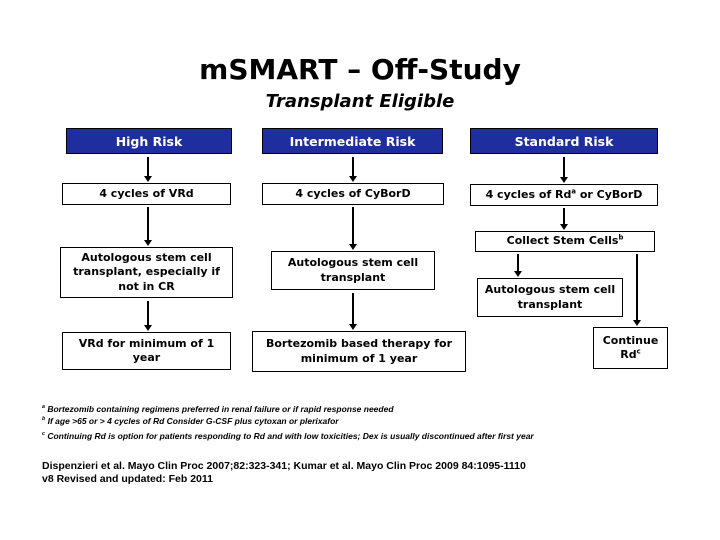  Describe the element at coordinates (360, 101) in the screenshot. I see `page-subtitle: Transplant Eligible` at that location.